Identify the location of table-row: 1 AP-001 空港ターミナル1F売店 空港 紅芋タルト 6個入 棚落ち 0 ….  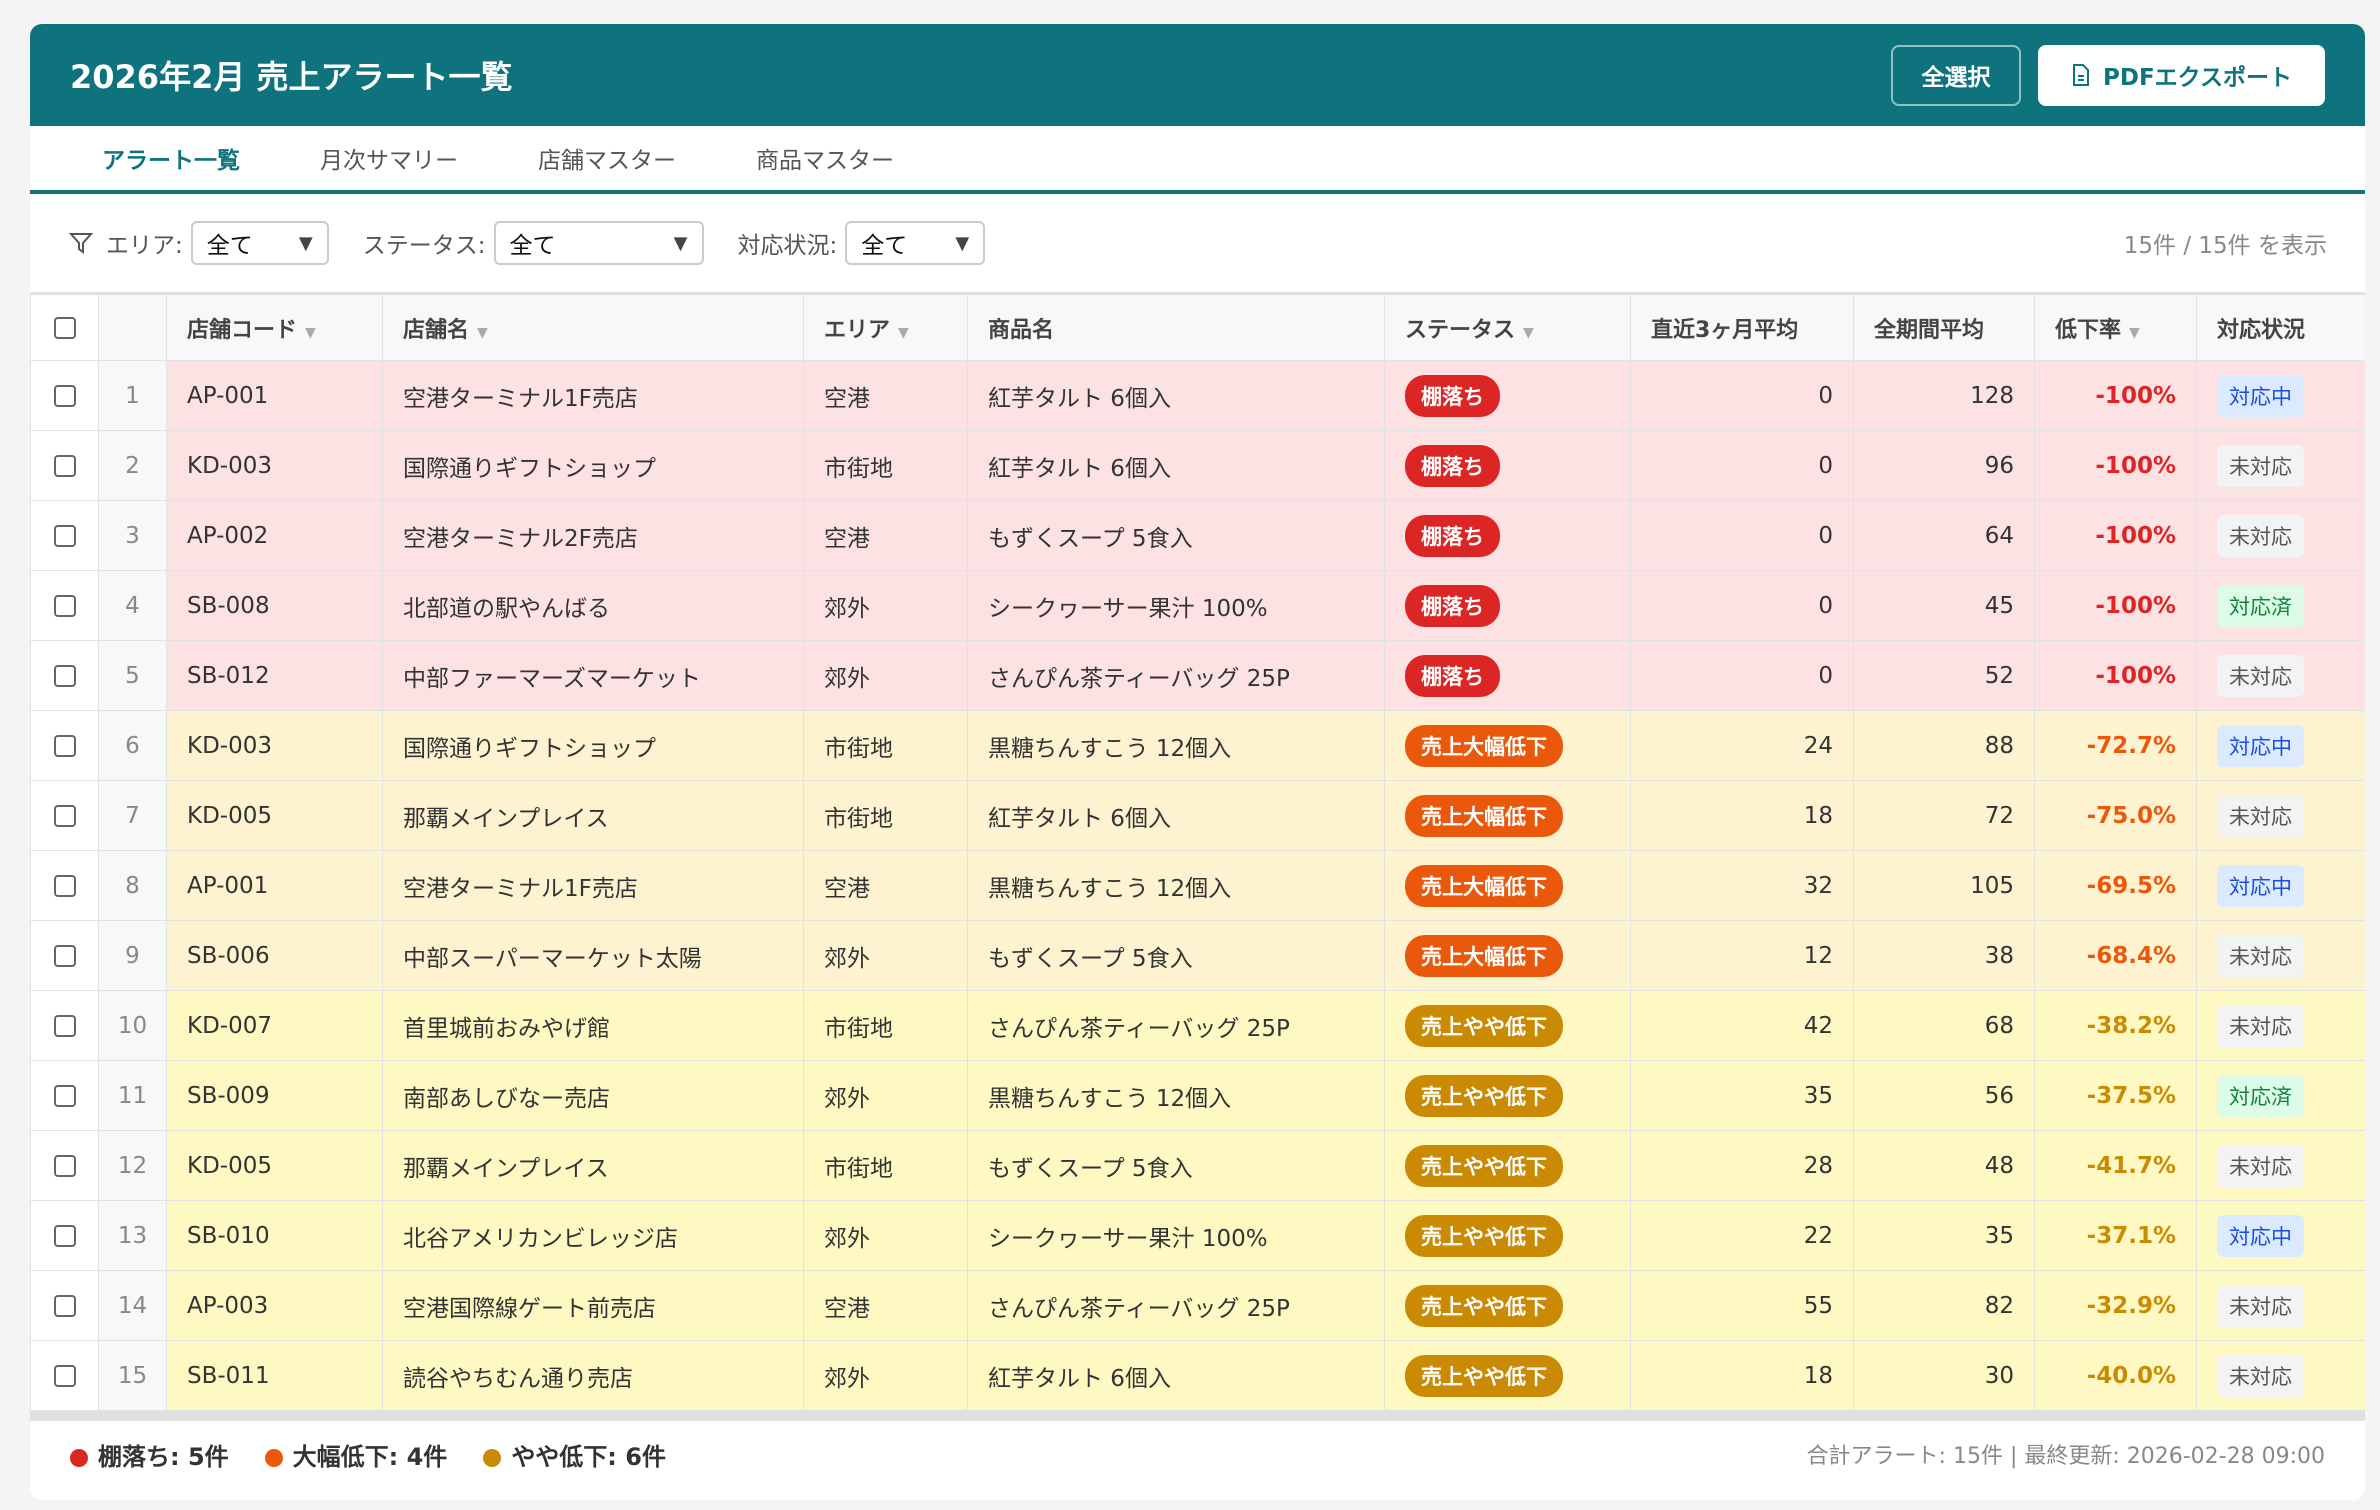
(1197, 395).